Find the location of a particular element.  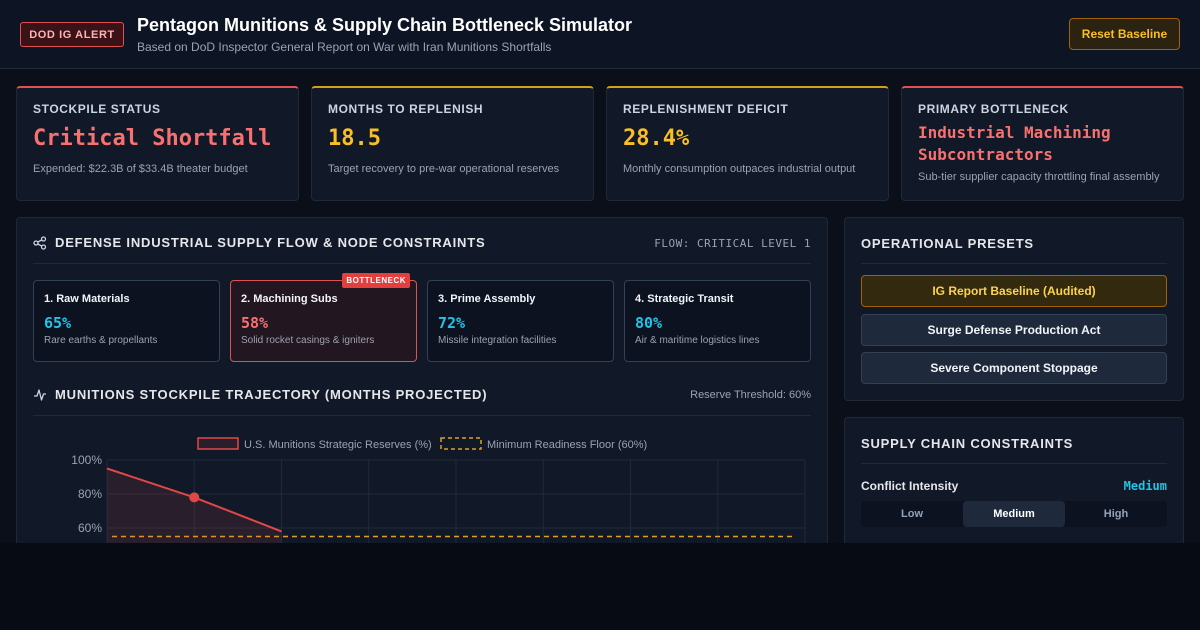

node-title: 1. Raw Materials is located at coordinates (87, 299).